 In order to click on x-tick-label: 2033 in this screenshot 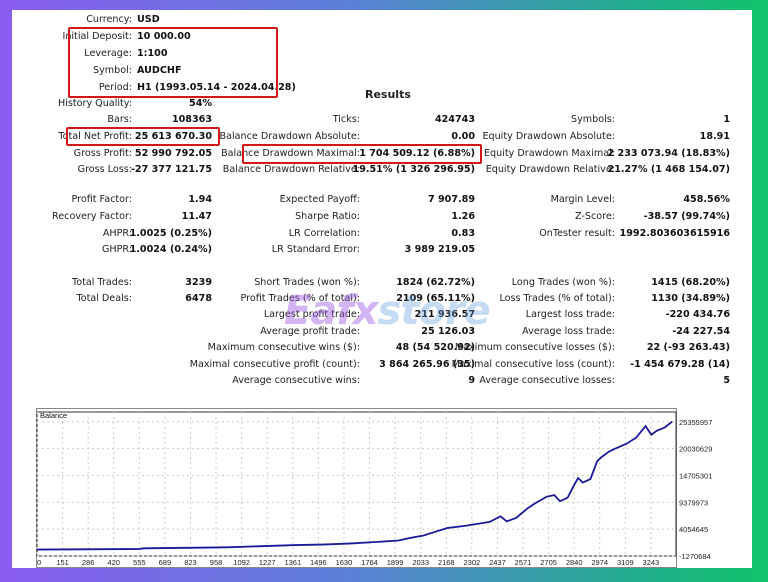, I will do `click(420, 562)`.